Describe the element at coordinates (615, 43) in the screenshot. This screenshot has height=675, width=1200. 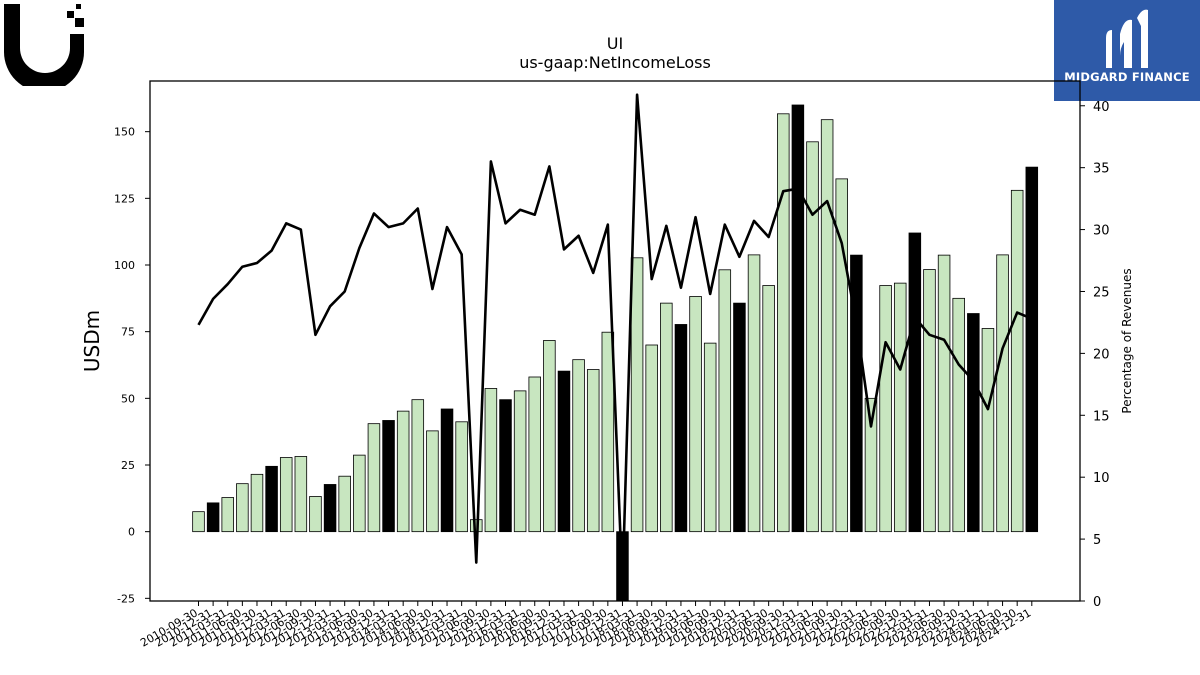
I see `chart-title-ticker: UI` at that location.